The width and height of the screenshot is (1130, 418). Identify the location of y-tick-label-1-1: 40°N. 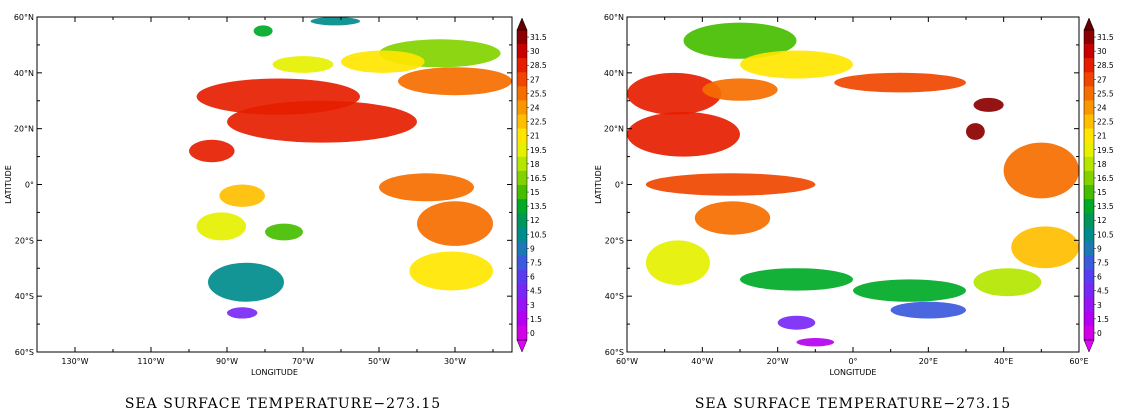
(614, 73).